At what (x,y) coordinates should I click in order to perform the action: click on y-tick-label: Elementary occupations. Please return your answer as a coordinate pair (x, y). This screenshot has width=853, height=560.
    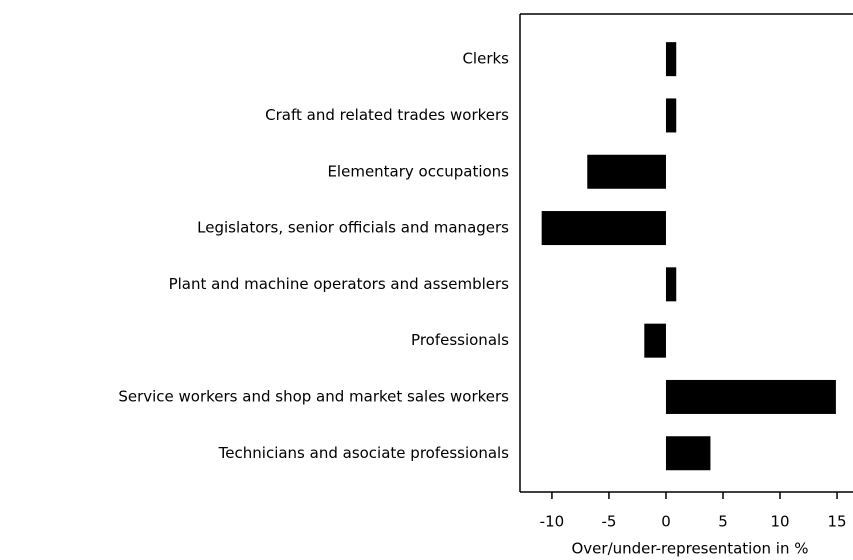
    Looking at the image, I should click on (418, 171).